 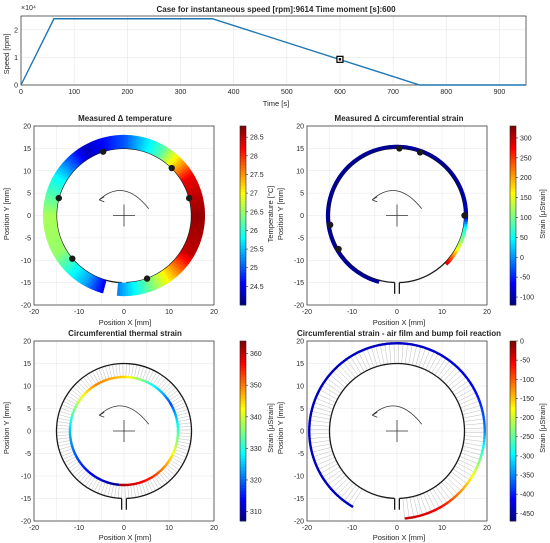 What do you see at coordinates (124, 215) in the screenshot?
I see `temperature-plot-frame` at bounding box center [124, 215].